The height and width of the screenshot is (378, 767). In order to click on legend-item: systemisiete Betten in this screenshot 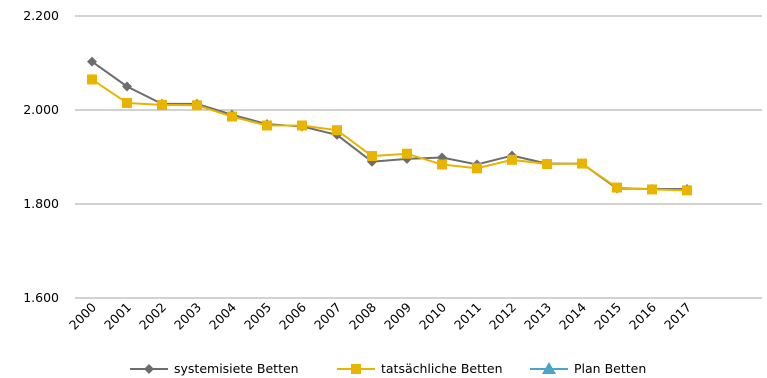, I will do `click(214, 368)`.